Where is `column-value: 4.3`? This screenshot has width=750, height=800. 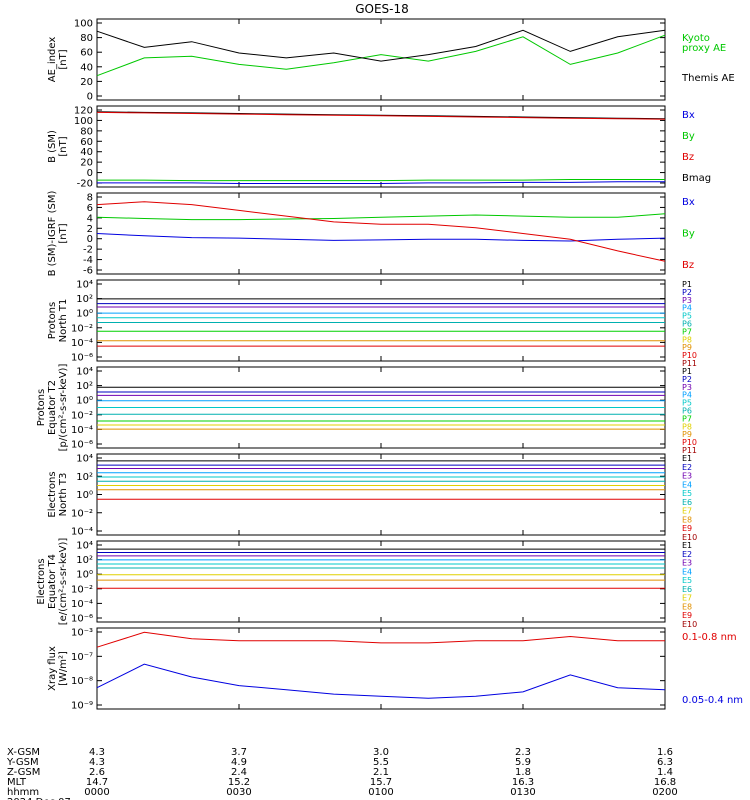 column-value: 4.3 is located at coordinates (97, 762).